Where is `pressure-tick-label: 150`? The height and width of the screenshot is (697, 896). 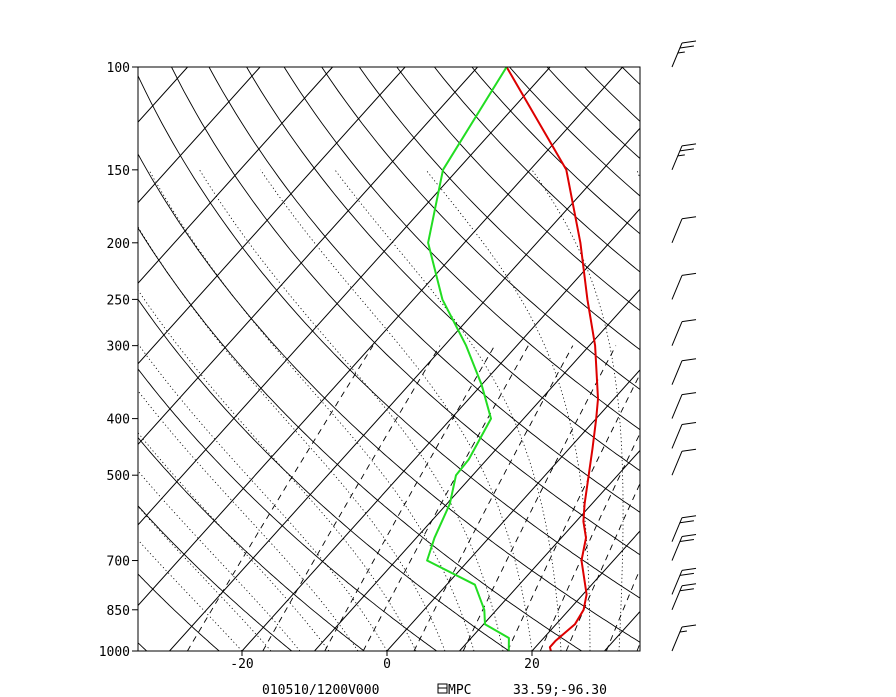
pressure-tick-label: 150 is located at coordinates (118, 171).